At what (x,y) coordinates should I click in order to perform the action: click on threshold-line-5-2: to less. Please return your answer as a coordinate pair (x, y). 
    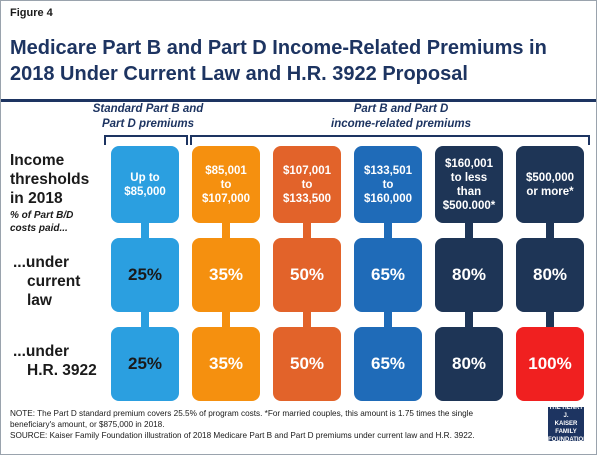
    Looking at the image, I should click on (469, 177).